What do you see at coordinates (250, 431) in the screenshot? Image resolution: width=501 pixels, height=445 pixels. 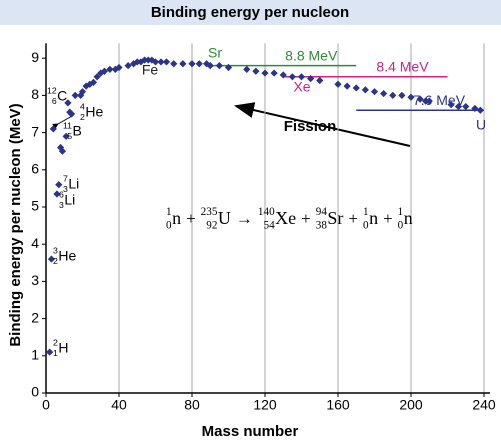 I see `x-axis-label: Mass number` at bounding box center [250, 431].